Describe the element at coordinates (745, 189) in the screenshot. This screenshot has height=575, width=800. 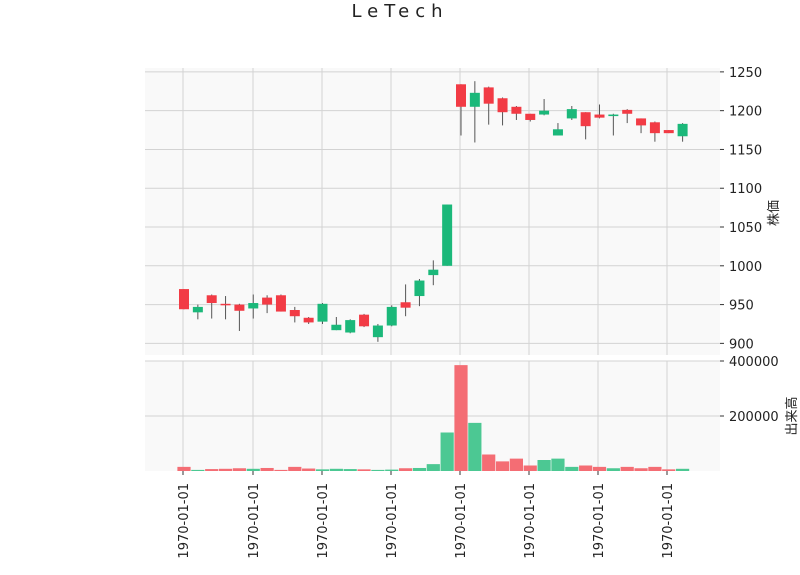
I see `price-tick-label: 1100` at that location.